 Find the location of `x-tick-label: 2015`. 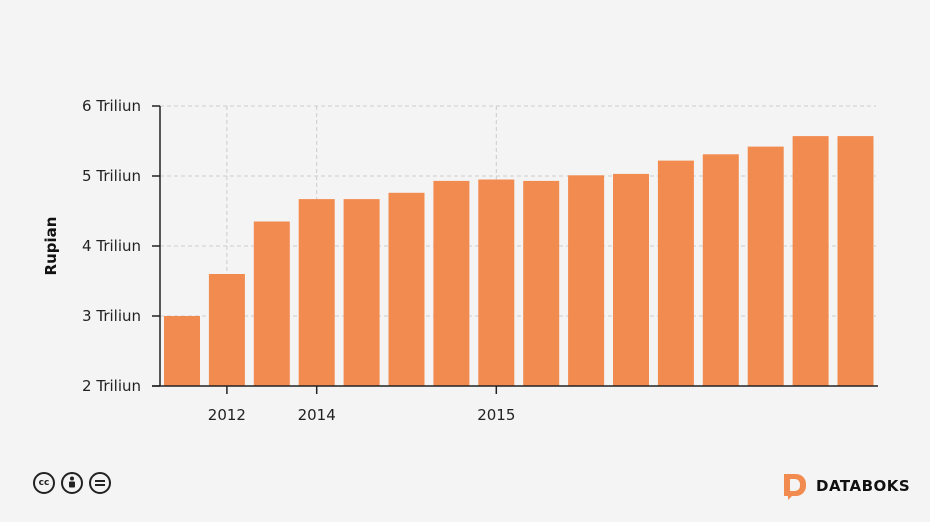

x-tick-label: 2015 is located at coordinates (496, 415).